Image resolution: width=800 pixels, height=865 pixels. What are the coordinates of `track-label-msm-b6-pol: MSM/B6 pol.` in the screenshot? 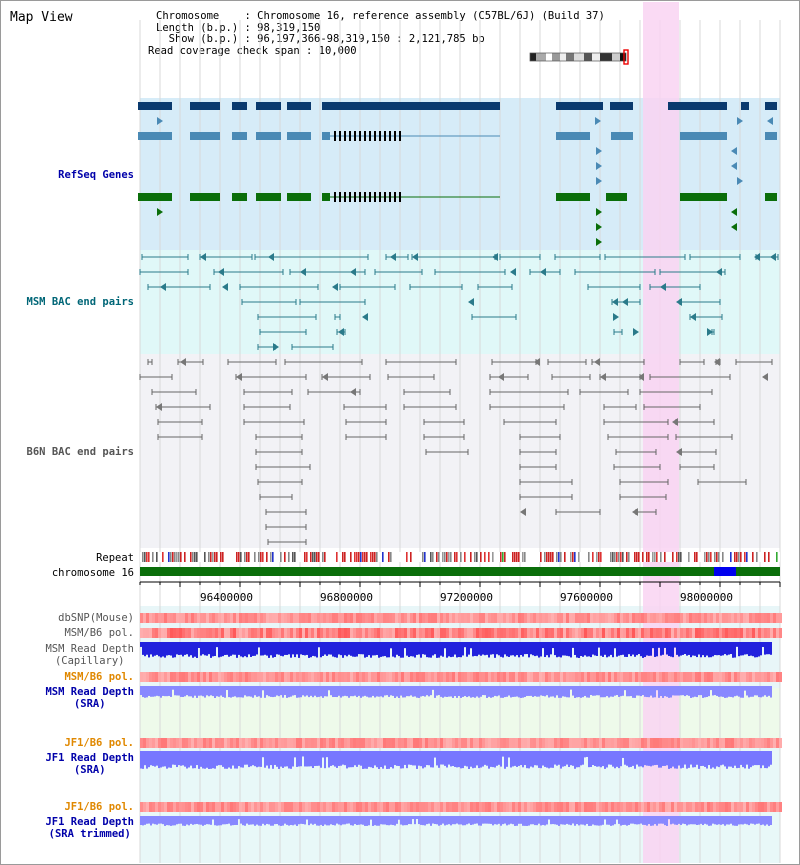 It's located at (99, 633).